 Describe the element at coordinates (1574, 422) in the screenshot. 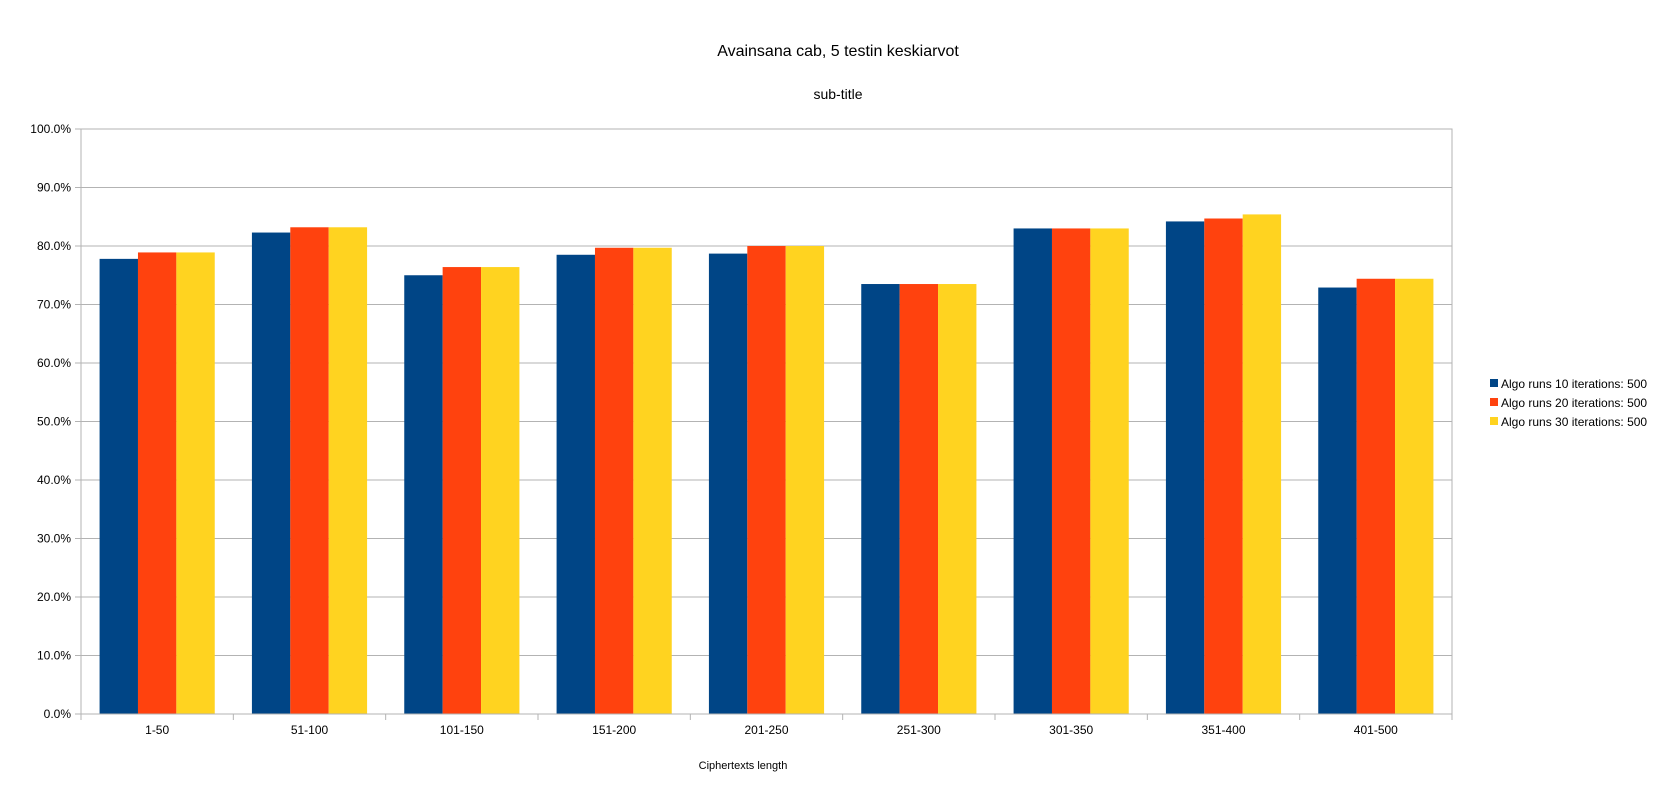

I see `legend-label-3: Algo runs 30 iterations: 500` at that location.